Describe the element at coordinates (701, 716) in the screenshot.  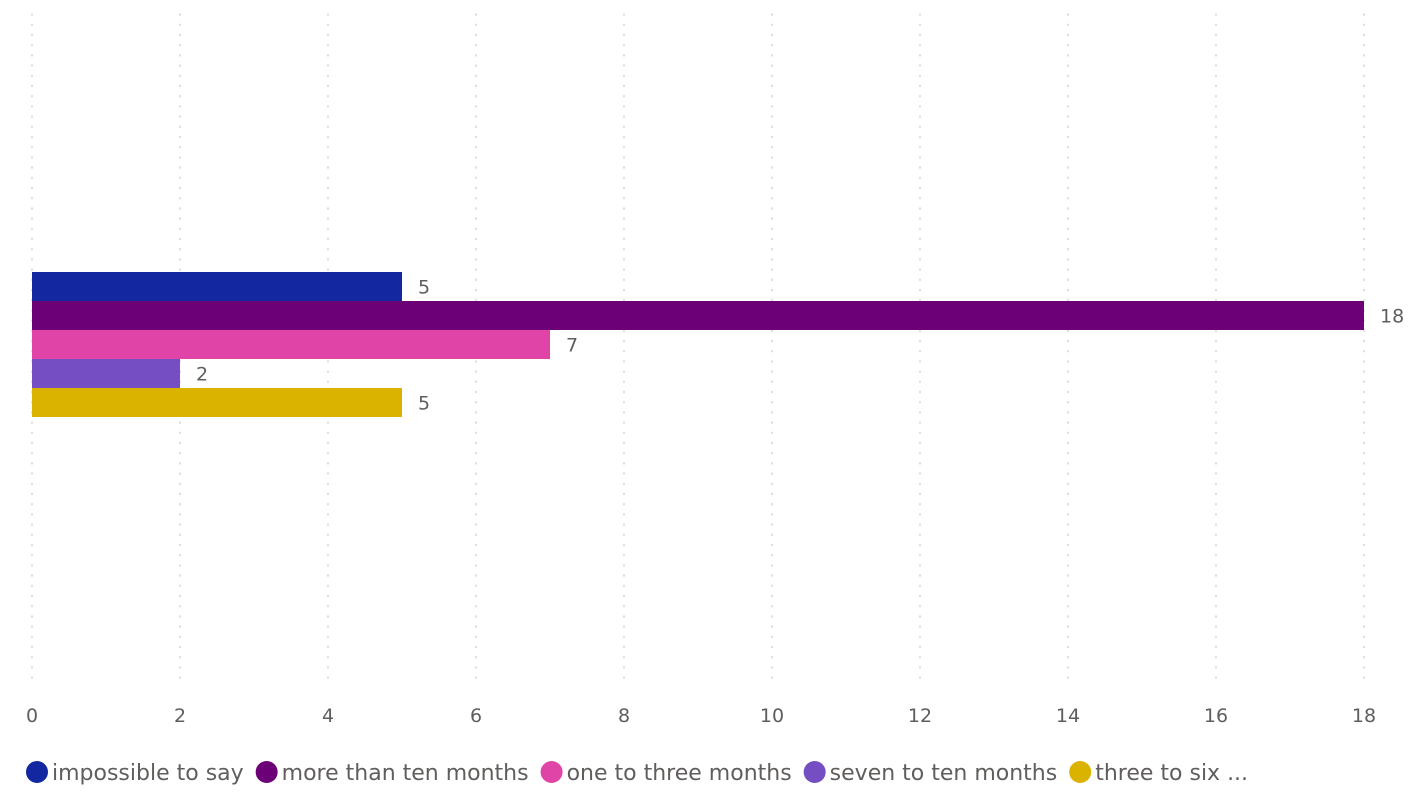
I see `x-axis: 0 2 4 6 8 10 12 14 16 18` at that location.